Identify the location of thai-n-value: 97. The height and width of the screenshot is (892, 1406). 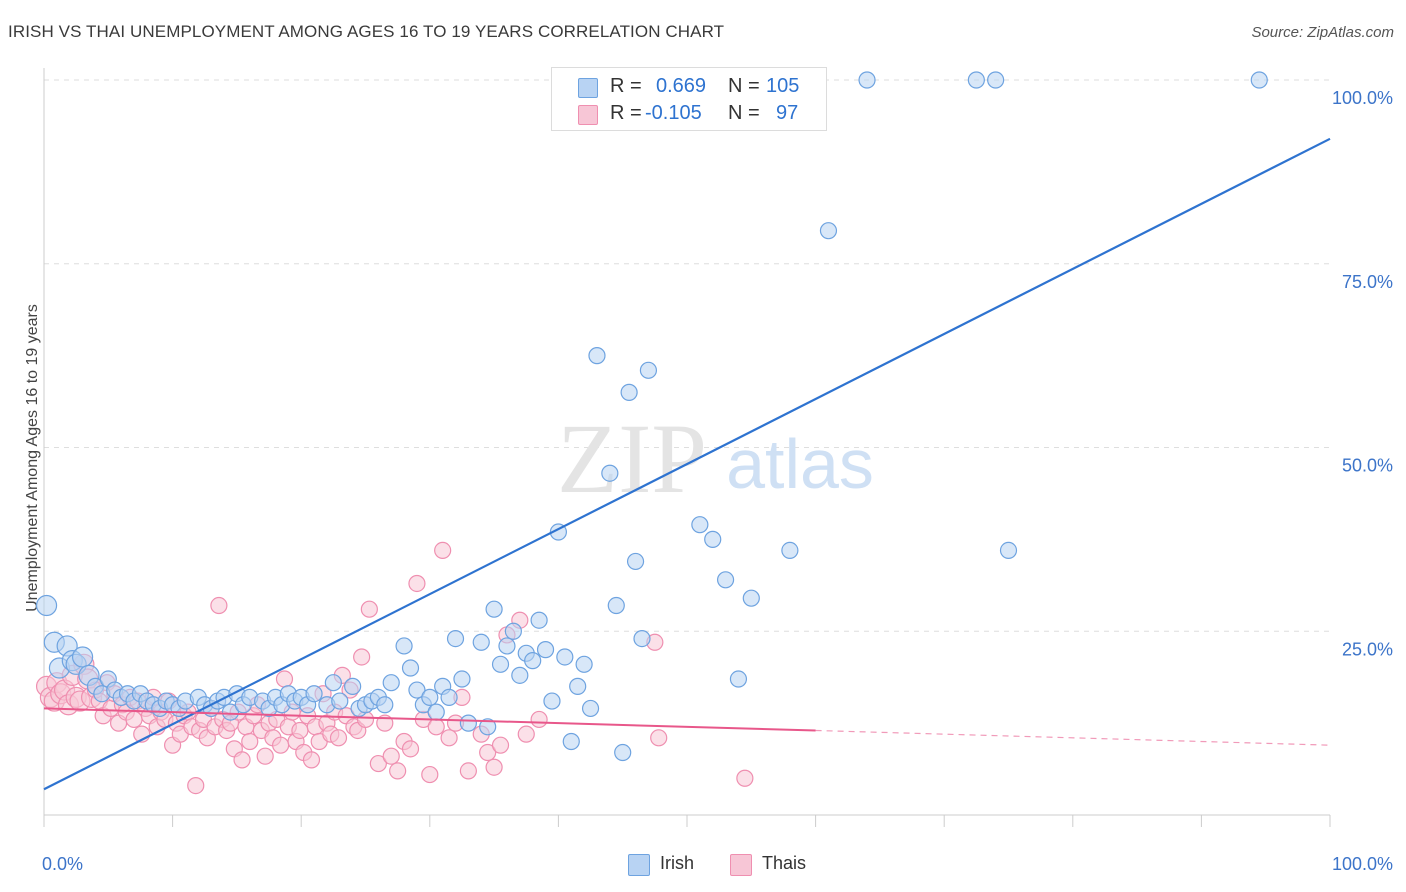
(787, 113).